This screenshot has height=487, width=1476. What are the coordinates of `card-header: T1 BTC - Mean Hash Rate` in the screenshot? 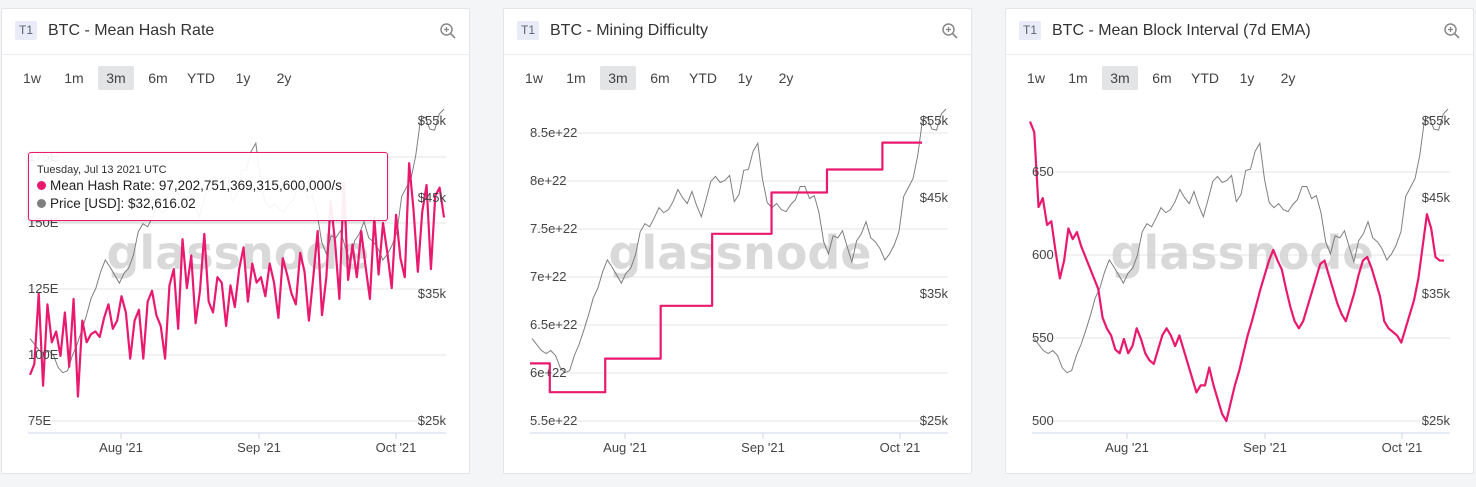 It's located at (235, 32).